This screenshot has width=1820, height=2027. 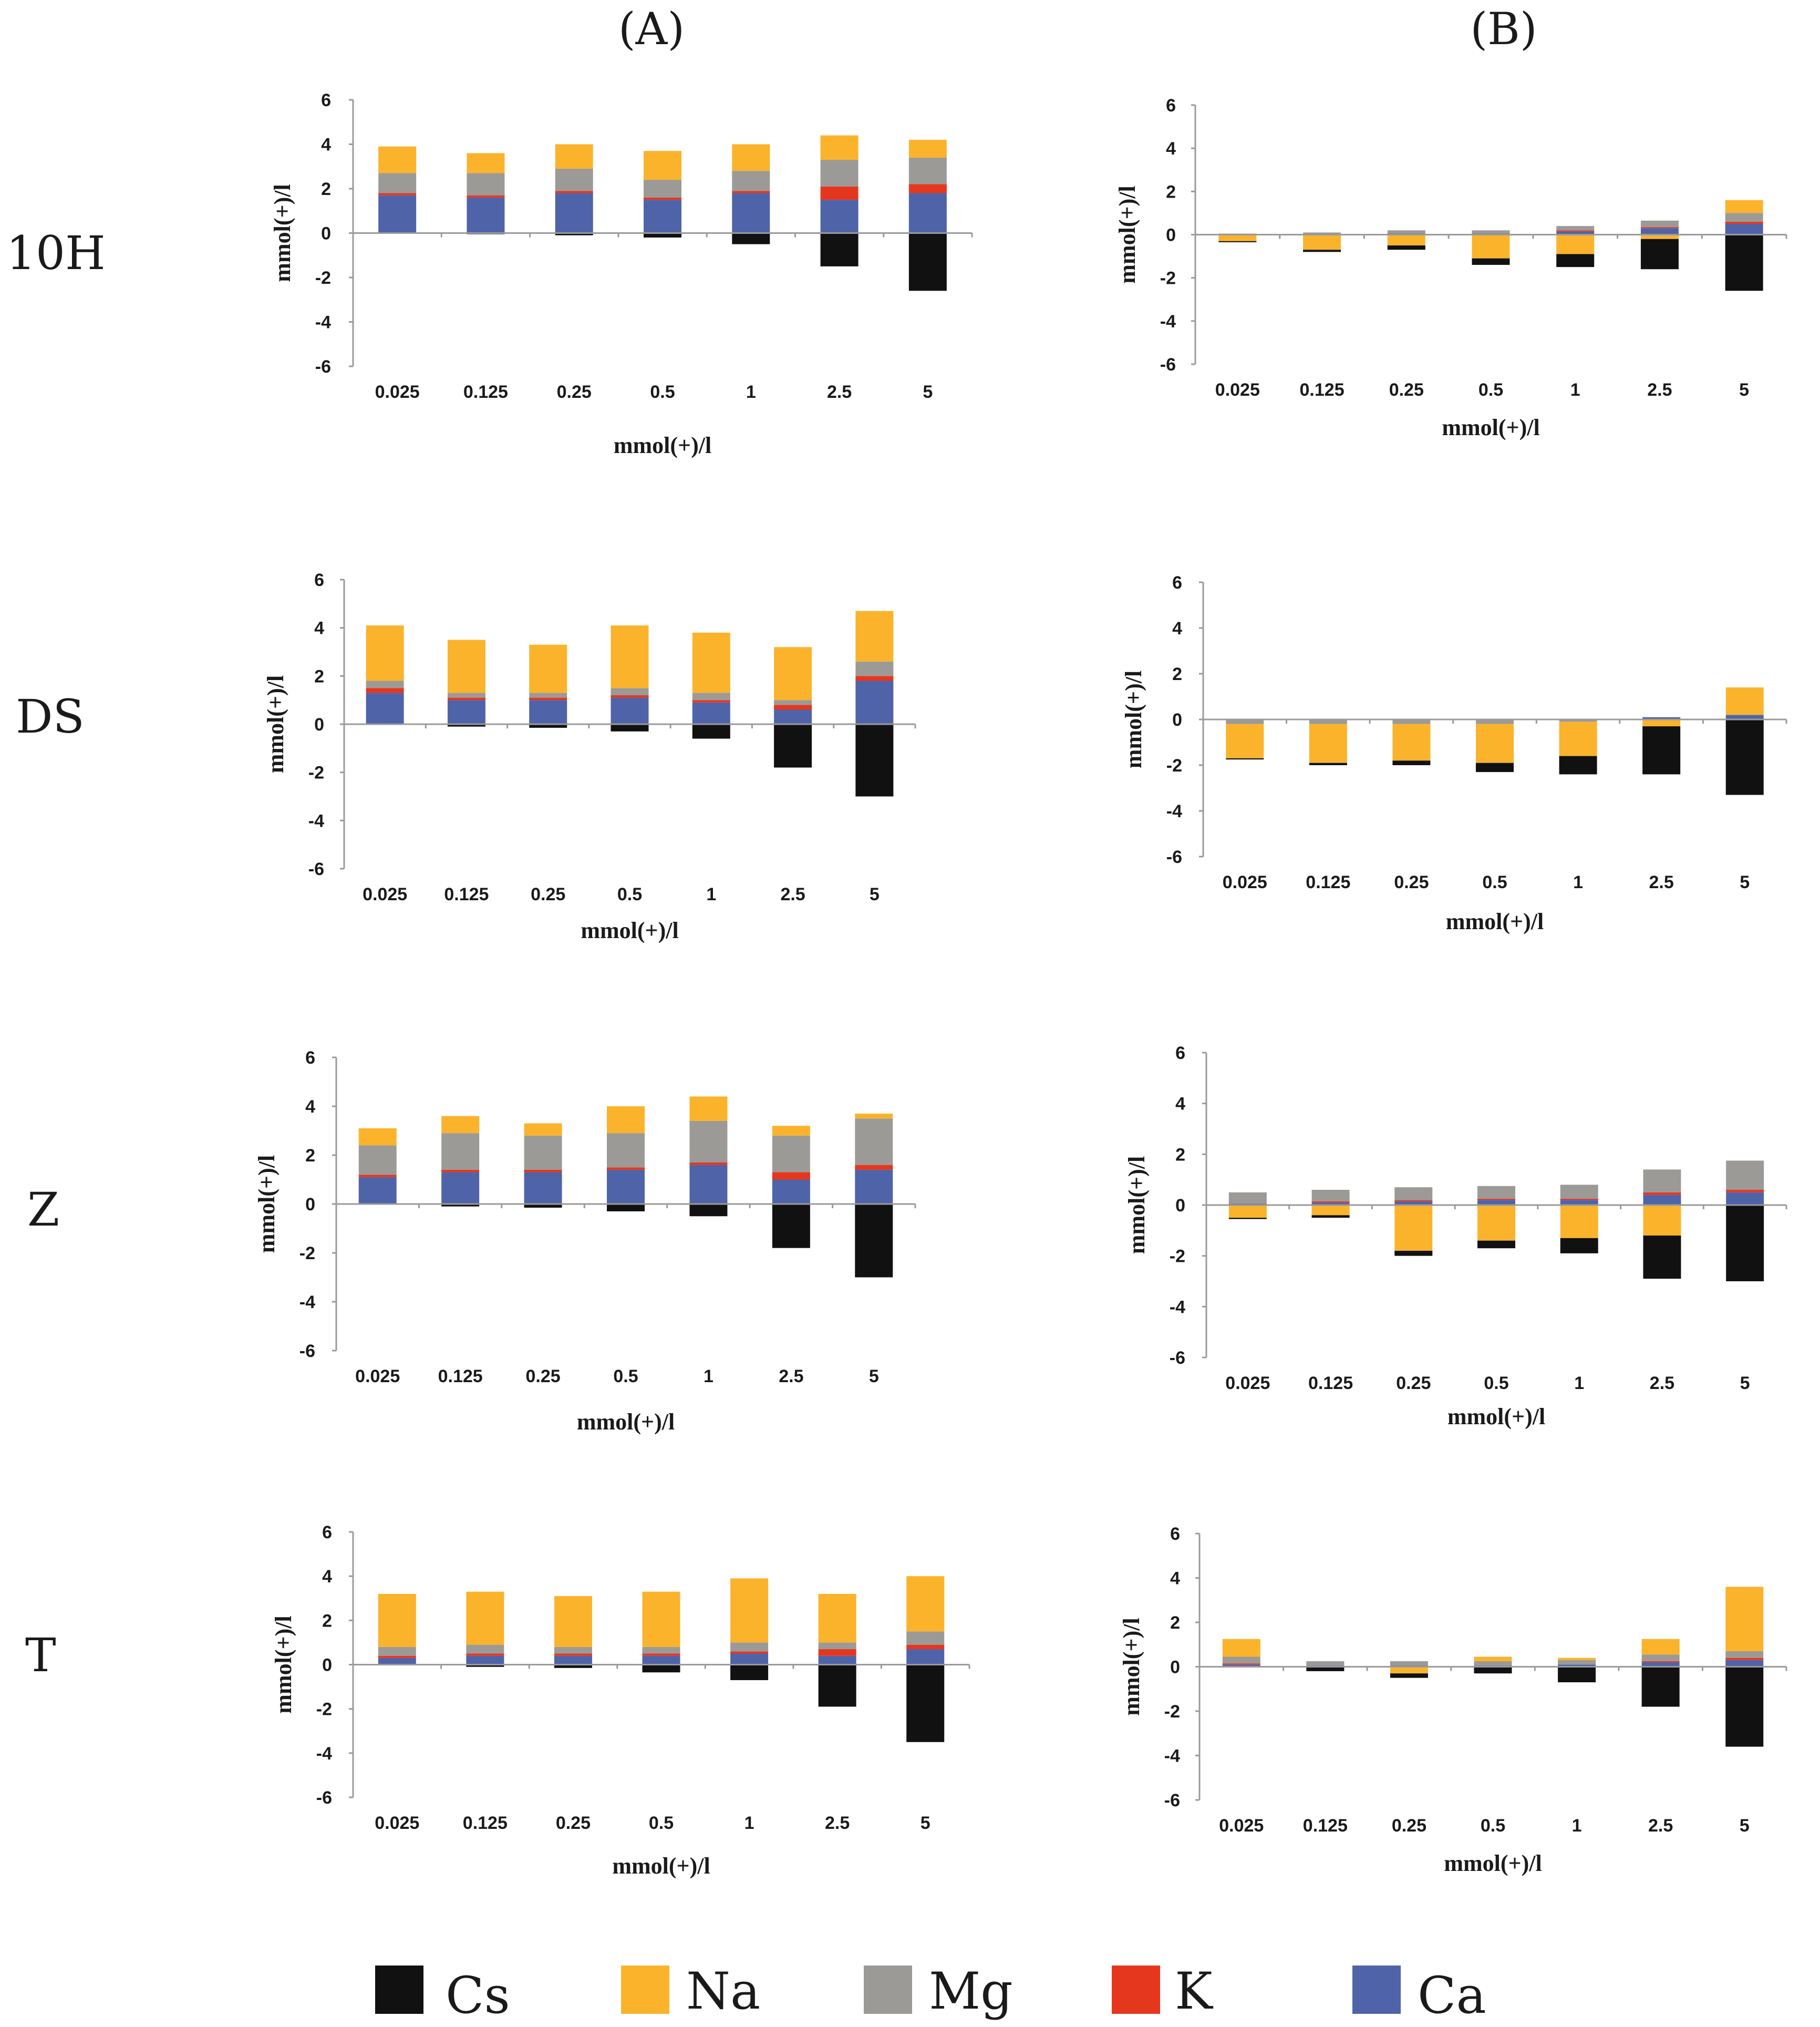 What do you see at coordinates (1168, 279) in the screenshot?
I see `y-tick-label: -2` at bounding box center [1168, 279].